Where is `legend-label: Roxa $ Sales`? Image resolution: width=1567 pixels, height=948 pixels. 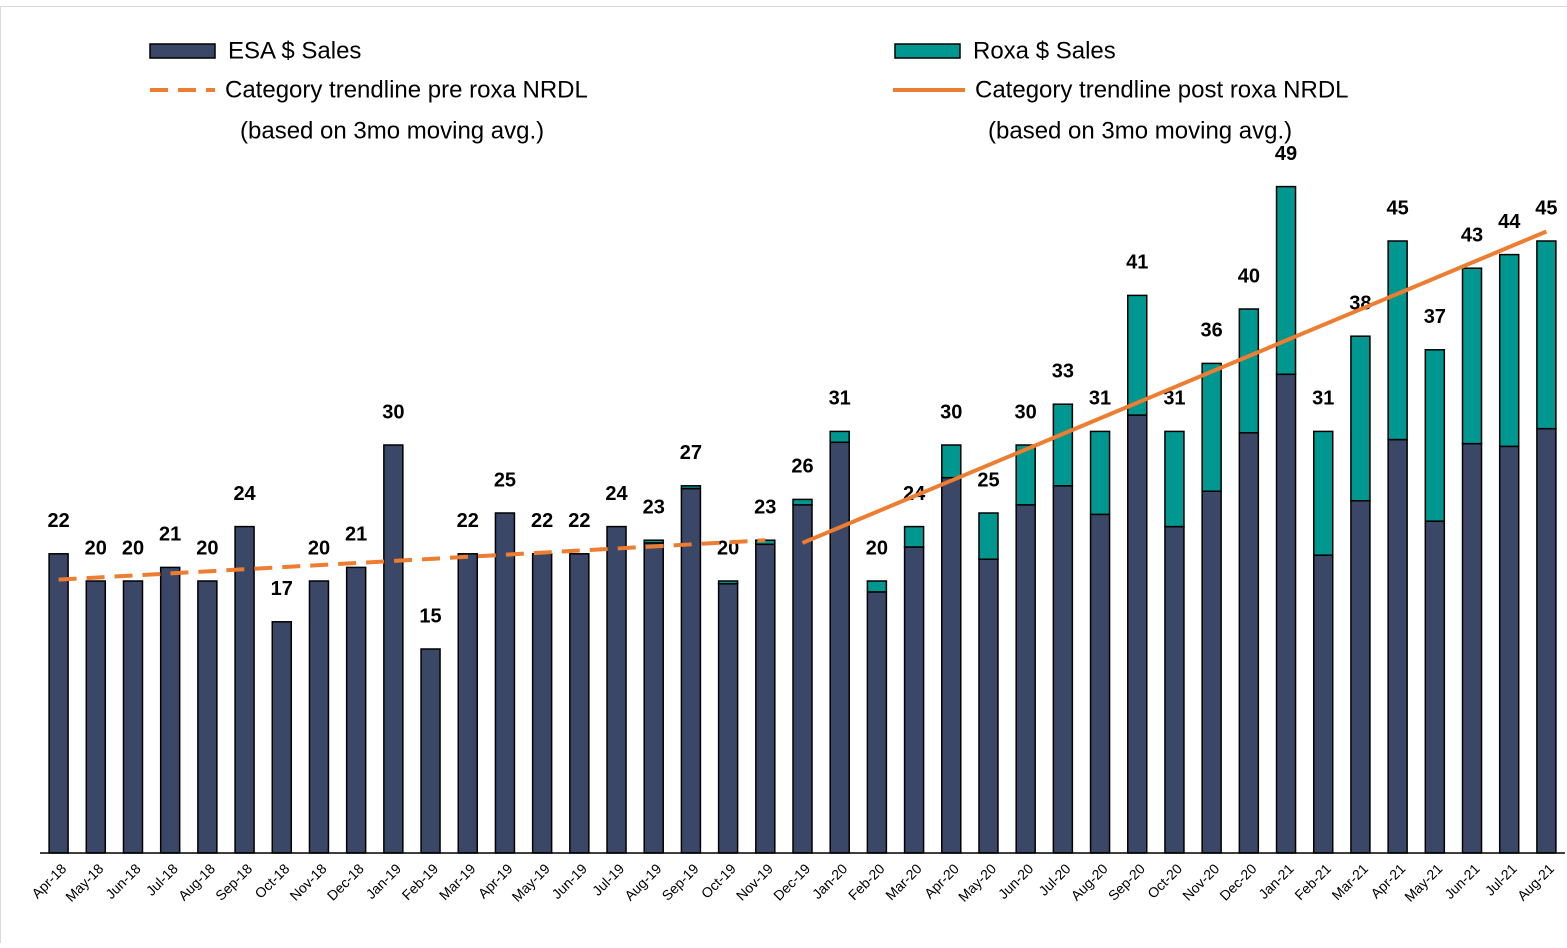 legend-label: Roxa $ Sales is located at coordinates (1044, 50).